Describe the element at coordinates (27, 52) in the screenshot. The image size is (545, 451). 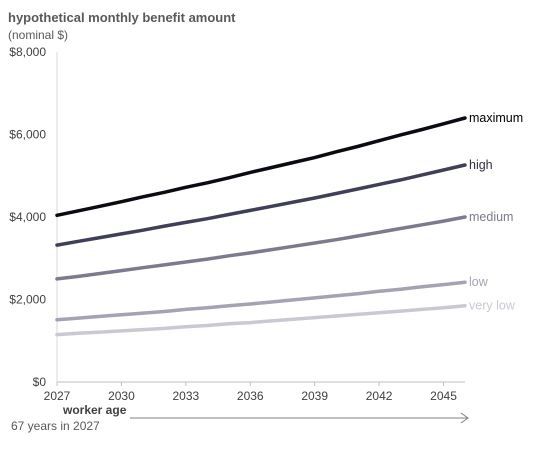
I see `y-tick-label: $8,000` at that location.